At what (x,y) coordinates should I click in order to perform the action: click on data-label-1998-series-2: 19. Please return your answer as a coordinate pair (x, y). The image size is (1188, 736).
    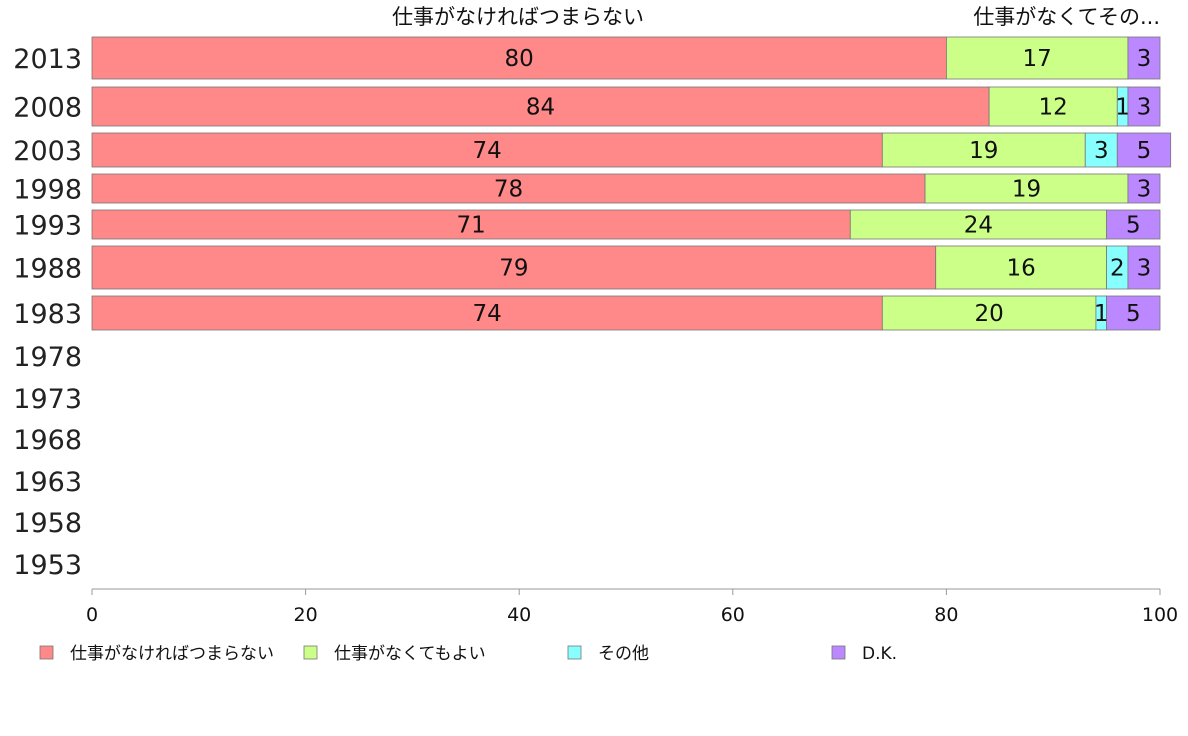
    Looking at the image, I should click on (1026, 190).